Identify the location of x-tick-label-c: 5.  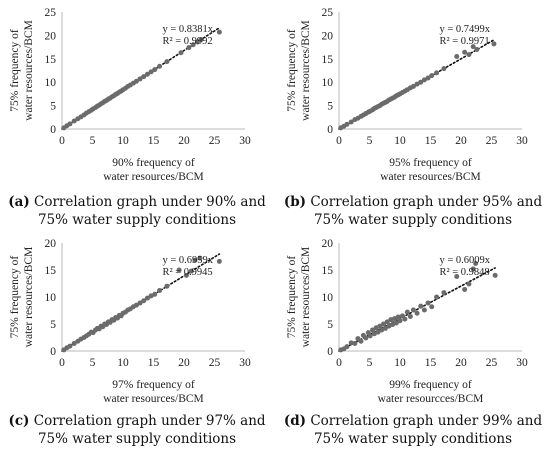
(93, 363).